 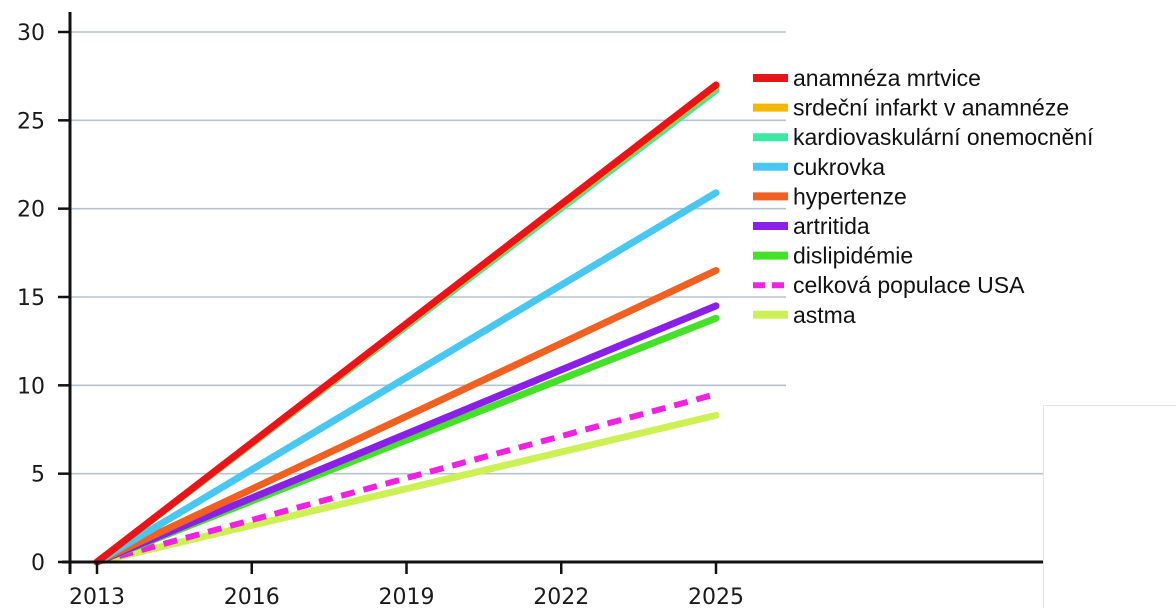 I want to click on legend-label: celková populace USA, so click(x=909, y=285).